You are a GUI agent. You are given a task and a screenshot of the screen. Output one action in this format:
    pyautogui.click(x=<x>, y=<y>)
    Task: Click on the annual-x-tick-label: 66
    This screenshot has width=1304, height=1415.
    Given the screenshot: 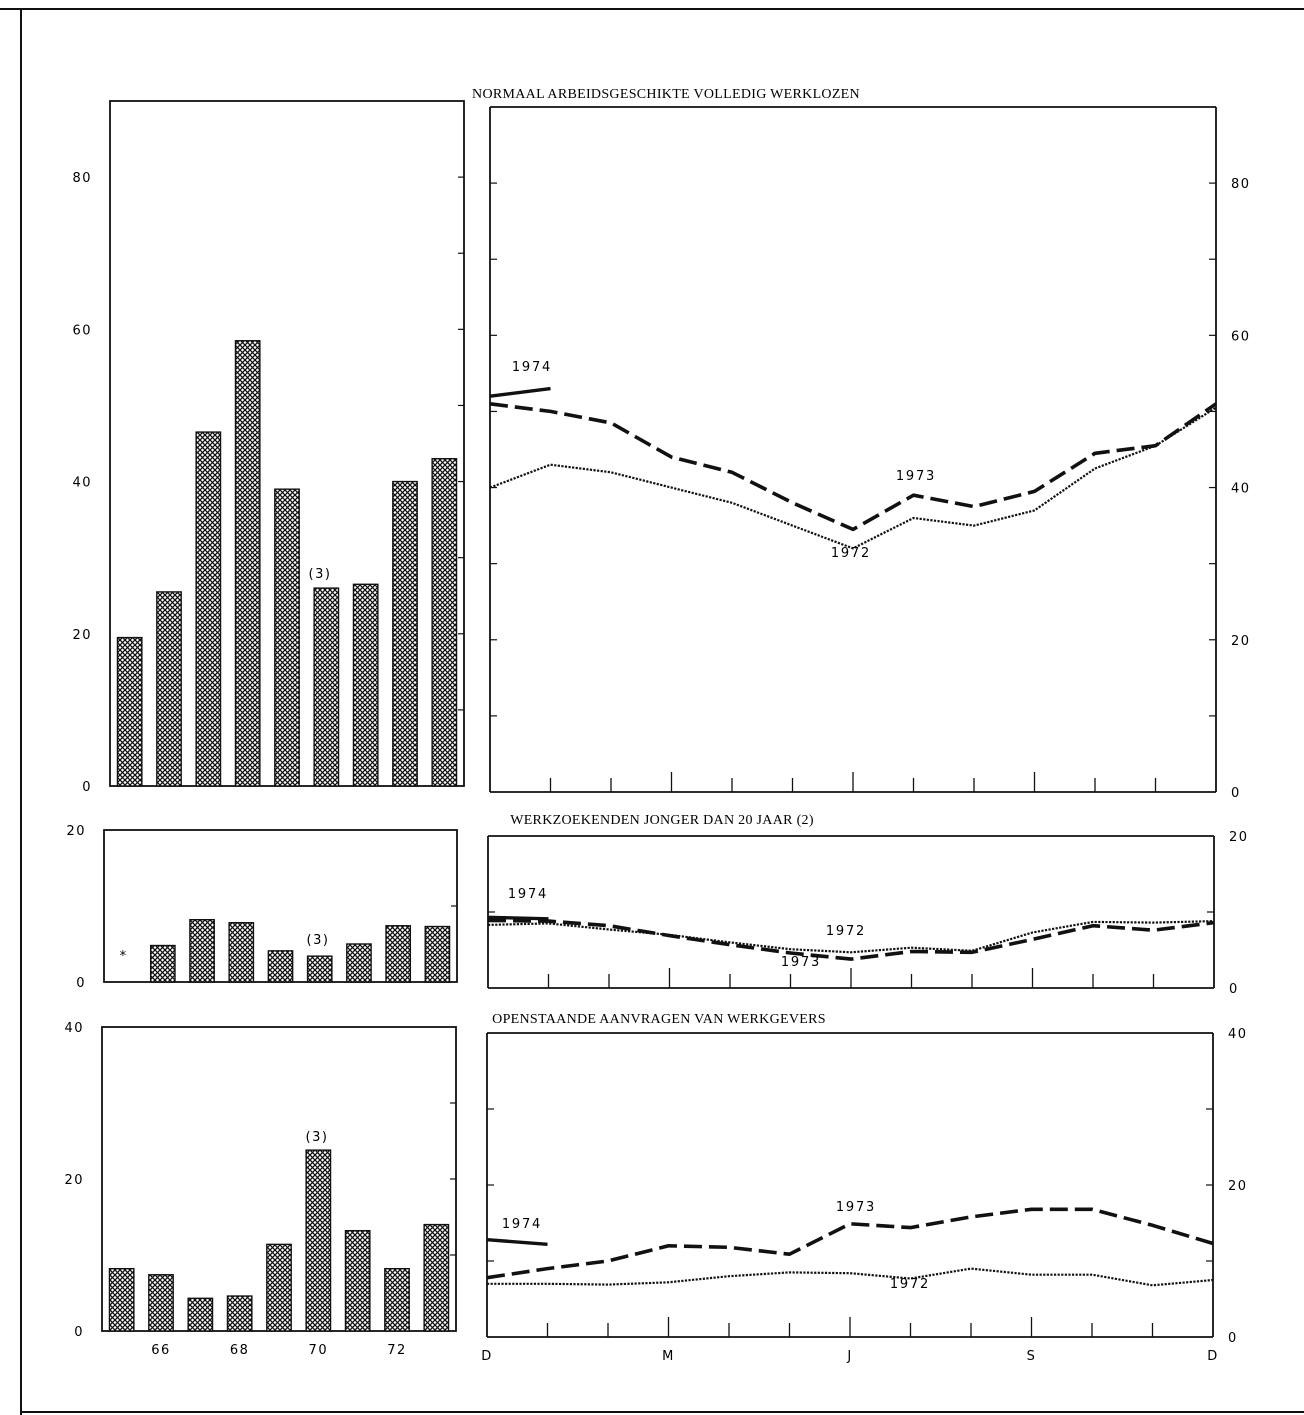 What is the action you would take?
    pyautogui.click(x=161, y=1350)
    